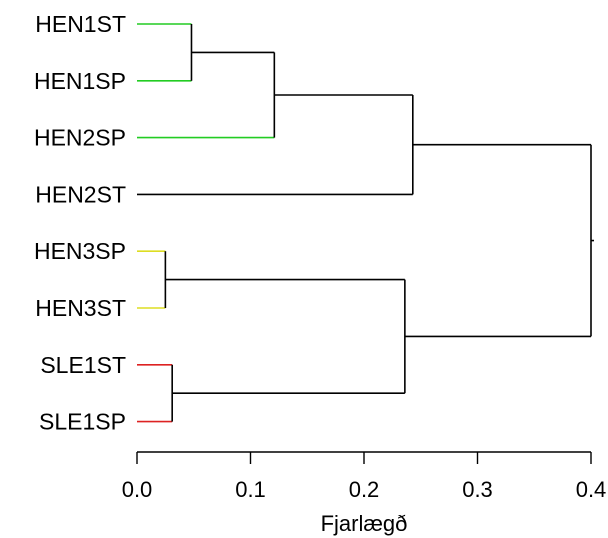  What do you see at coordinates (591, 489) in the screenshot?
I see `x-tick-label: 0.4` at bounding box center [591, 489].